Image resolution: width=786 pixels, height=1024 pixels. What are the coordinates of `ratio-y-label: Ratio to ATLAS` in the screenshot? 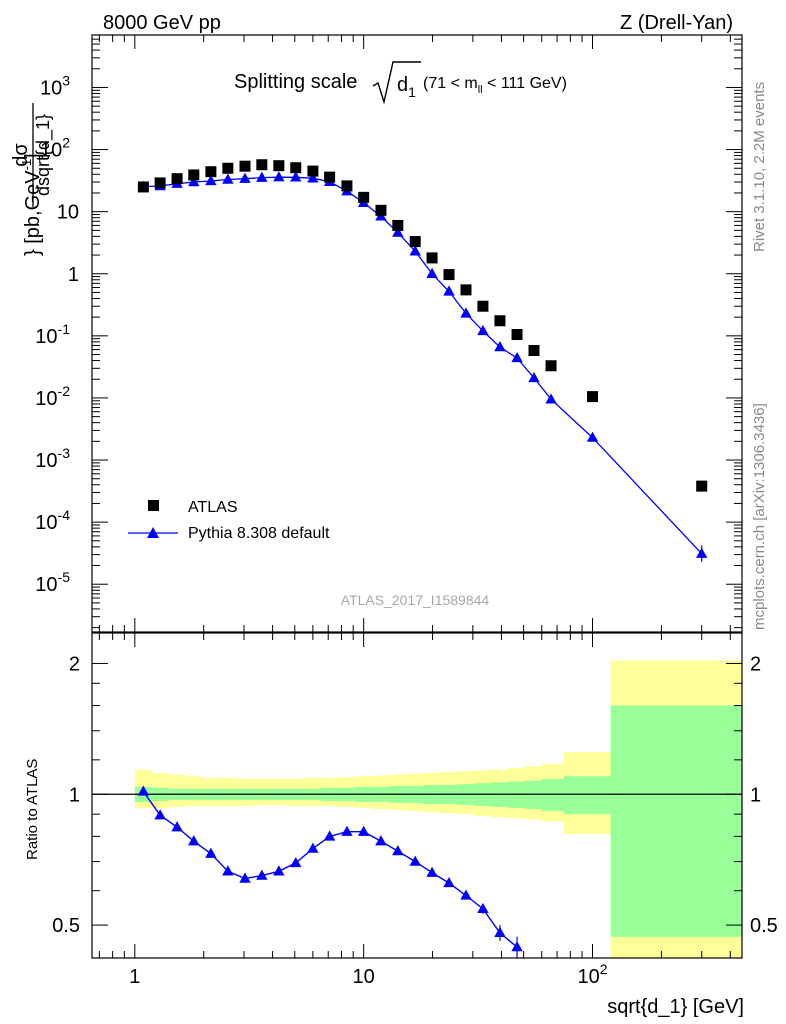 It's located at (32, 809).